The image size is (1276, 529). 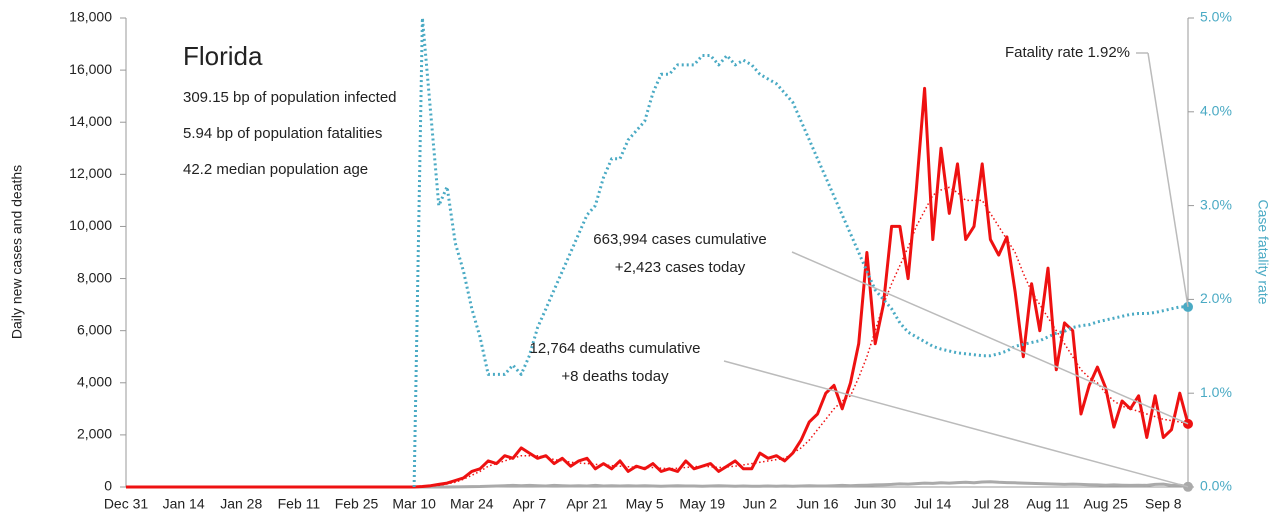 What do you see at coordinates (702, 504) in the screenshot?
I see `x-tick-label: May 19` at bounding box center [702, 504].